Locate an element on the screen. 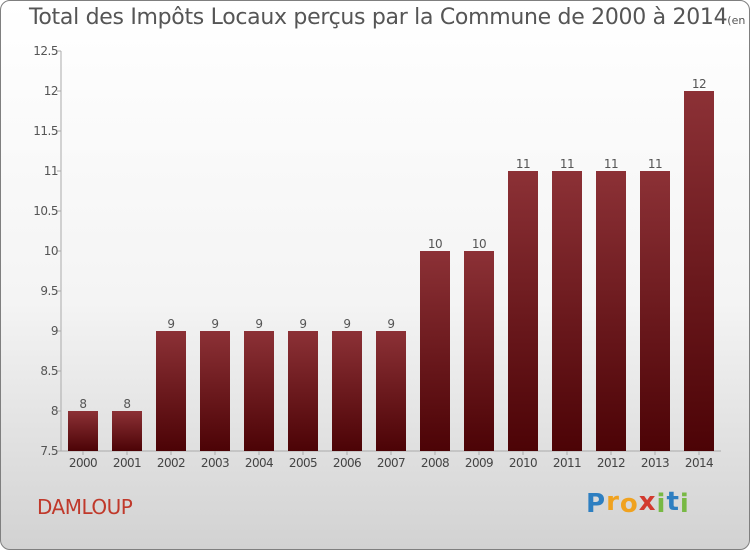  x-tick-label: 2007 is located at coordinates (391, 463).